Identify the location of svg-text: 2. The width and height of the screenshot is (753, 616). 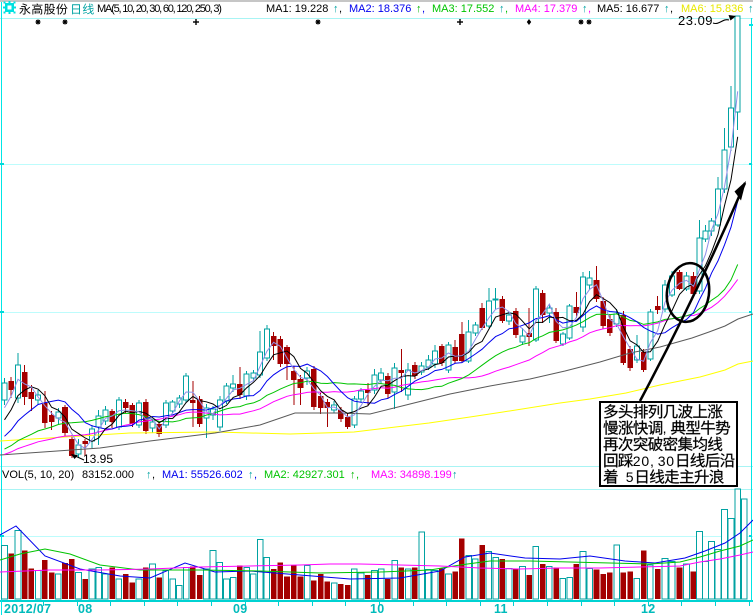
(637, 461).